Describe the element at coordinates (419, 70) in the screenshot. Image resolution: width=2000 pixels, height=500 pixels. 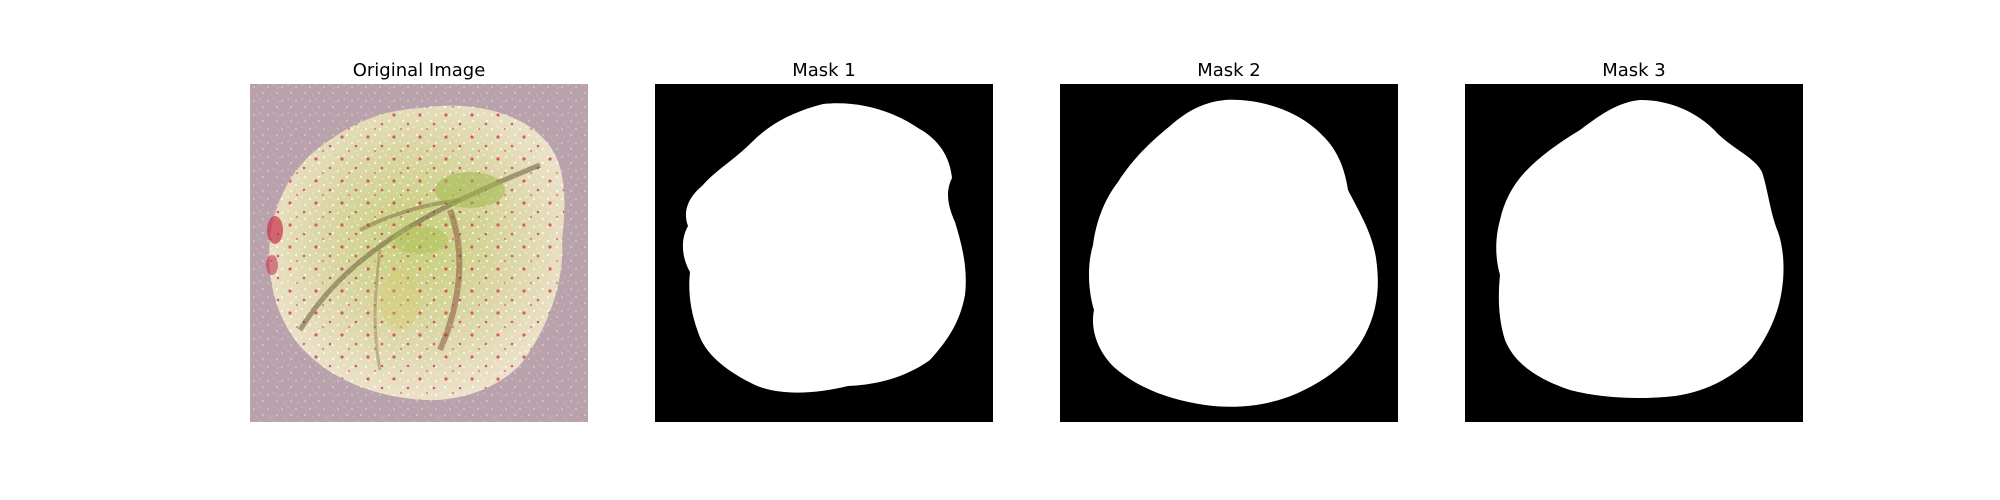
I see `panel-title: Original Image` at that location.